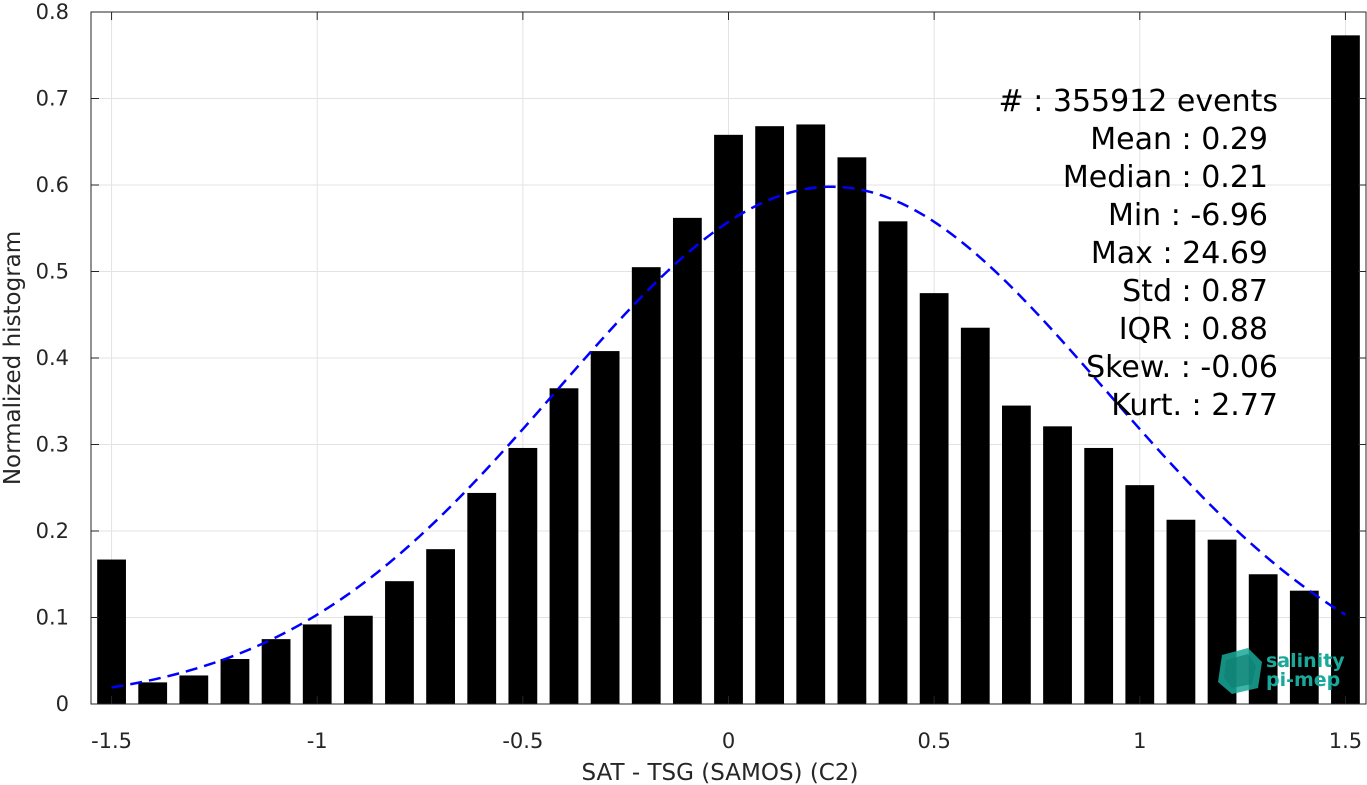 Image resolution: width=1367 pixels, height=785 pixels. What do you see at coordinates (52, 531) in the screenshot?
I see `y-tick-label: 0.2` at bounding box center [52, 531].